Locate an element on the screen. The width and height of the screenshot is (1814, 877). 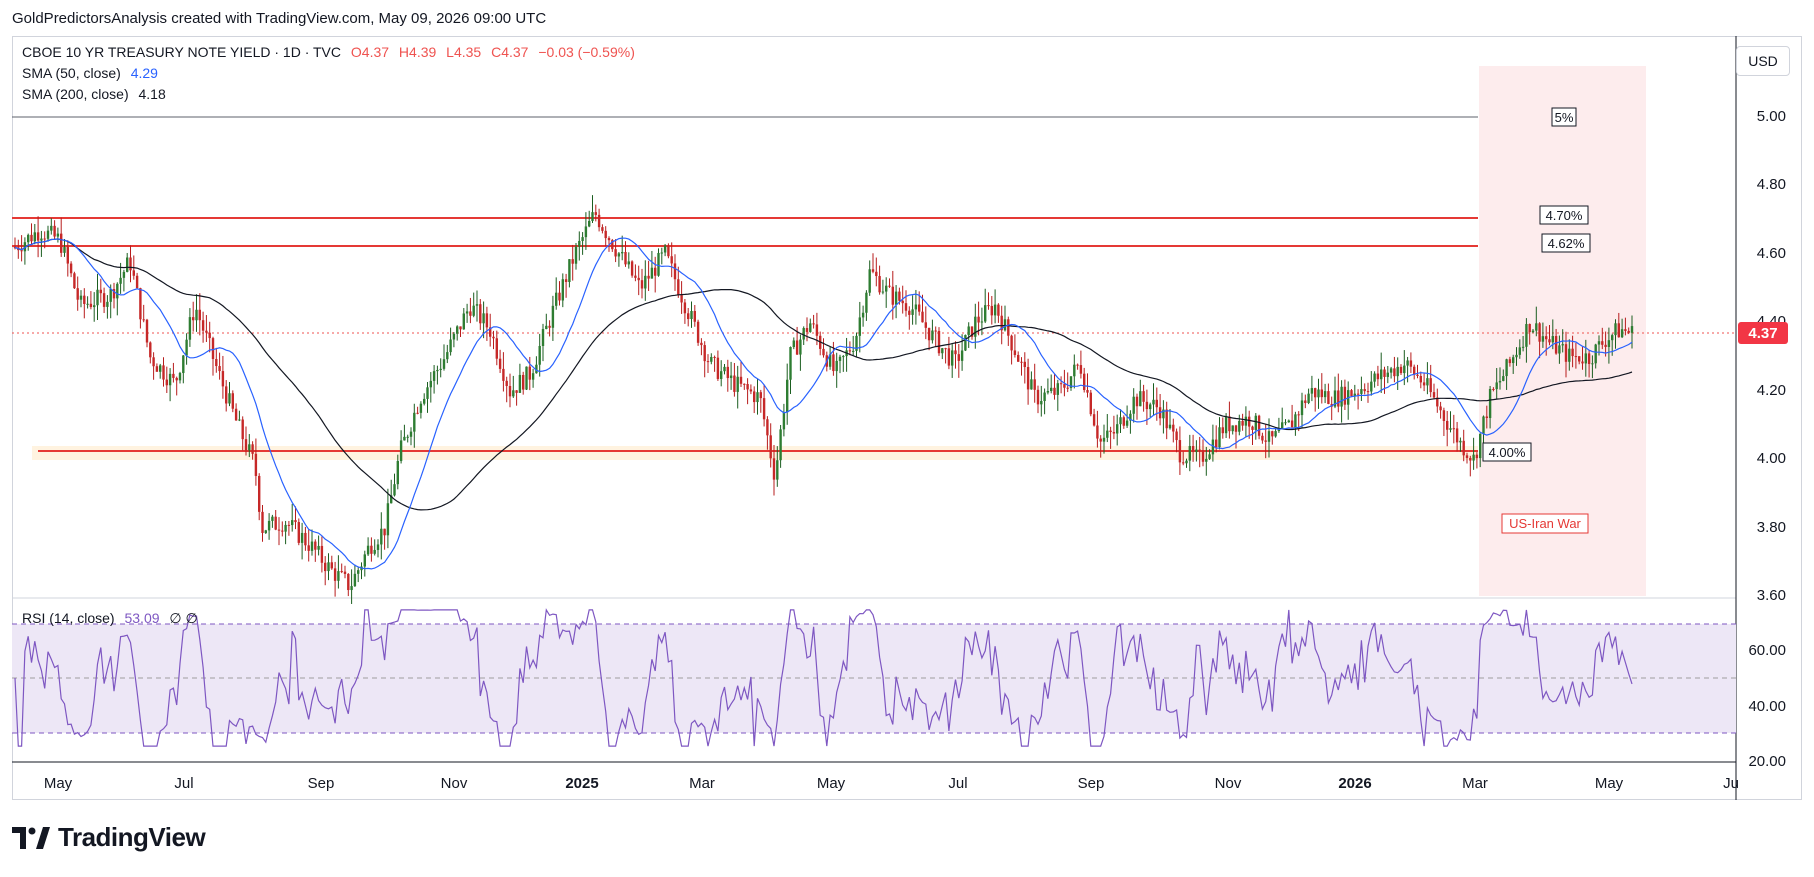
time-tick: Nov is located at coordinates (1228, 783).